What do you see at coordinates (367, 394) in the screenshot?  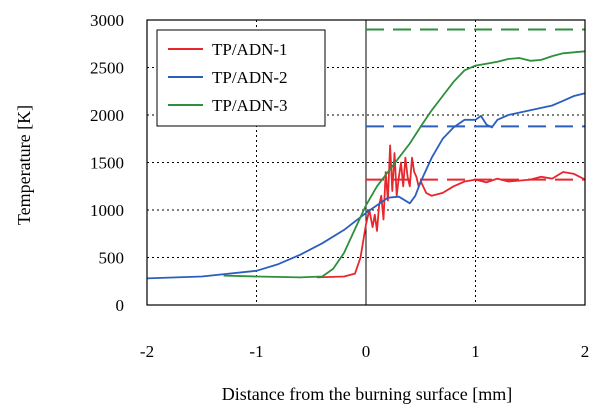 I see `x-axis-label: Distance from the burning surface [mm]` at bounding box center [367, 394].